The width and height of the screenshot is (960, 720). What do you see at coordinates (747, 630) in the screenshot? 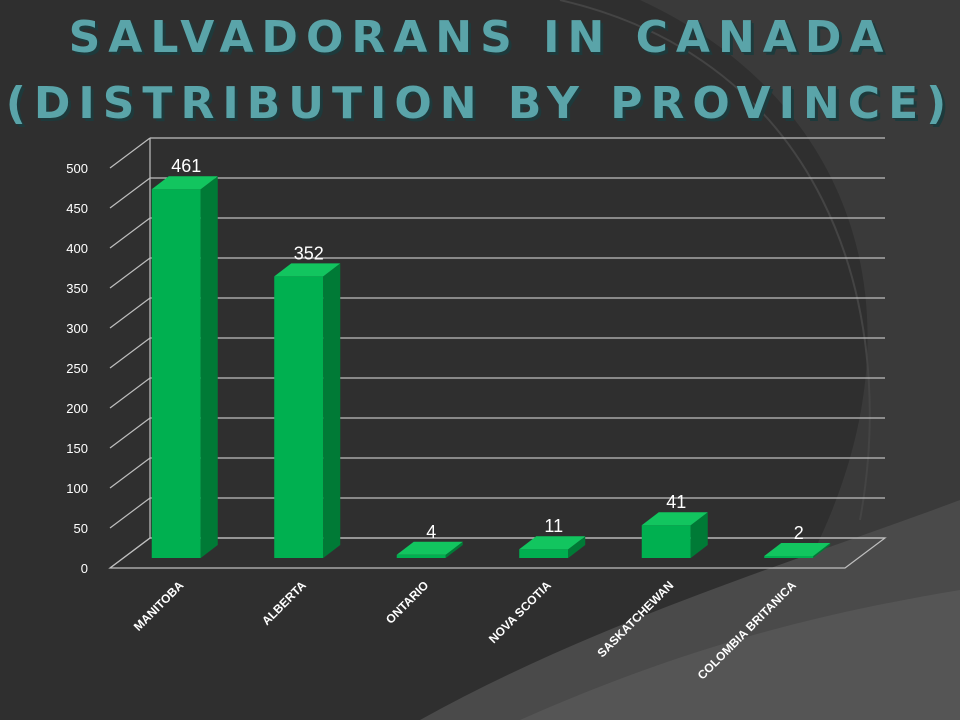
I see `category-label: COLOMBIA BRITANICA` at bounding box center [747, 630].